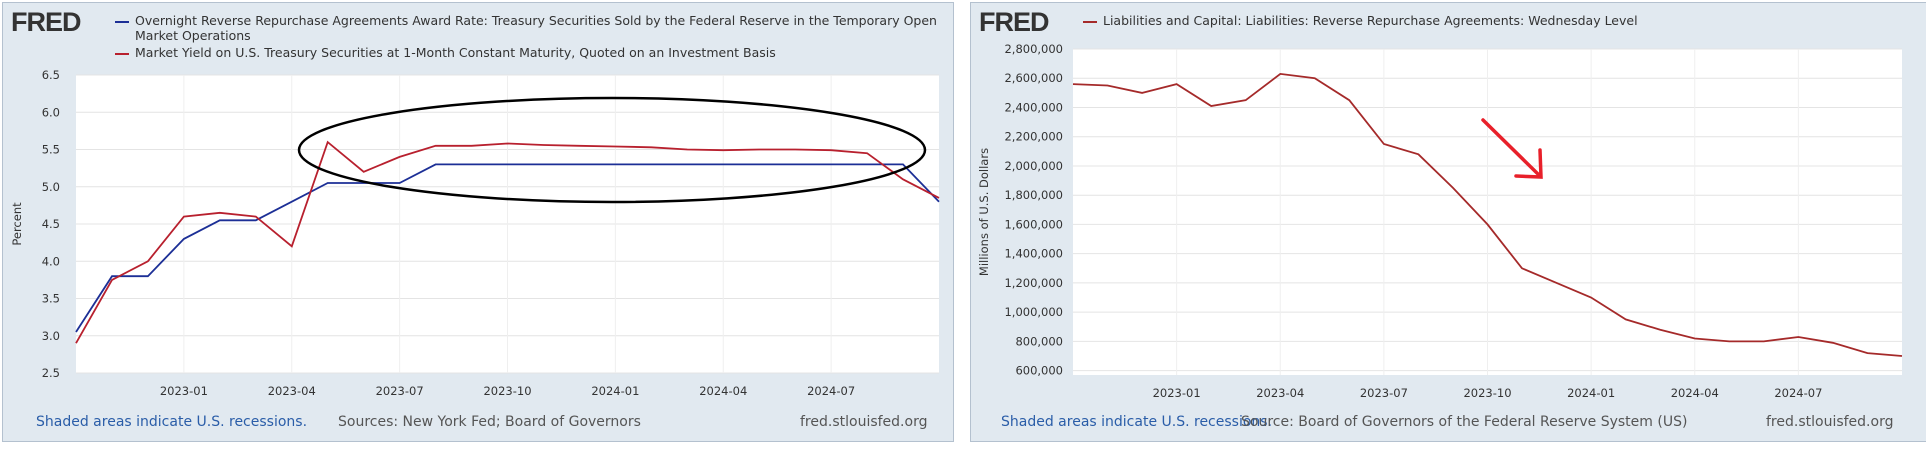 This screenshot has height=450, width=1926. Describe the element at coordinates (1033, 195) in the screenshot. I see `y-tick-label: 1,800,000` at that location.